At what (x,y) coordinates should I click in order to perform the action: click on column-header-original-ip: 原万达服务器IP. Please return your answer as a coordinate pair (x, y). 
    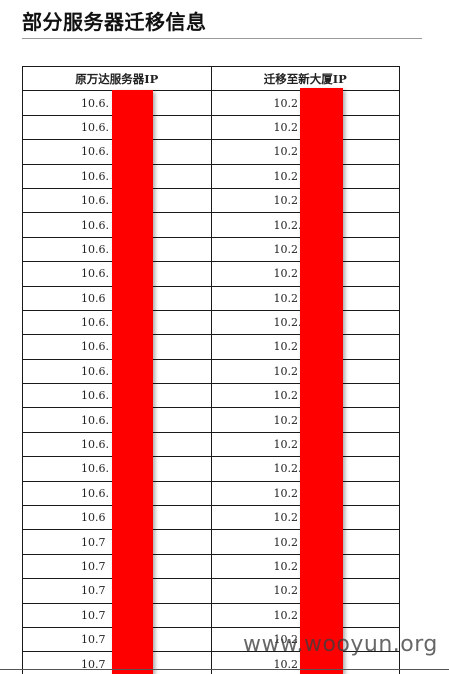
    Looking at the image, I should click on (117, 79).